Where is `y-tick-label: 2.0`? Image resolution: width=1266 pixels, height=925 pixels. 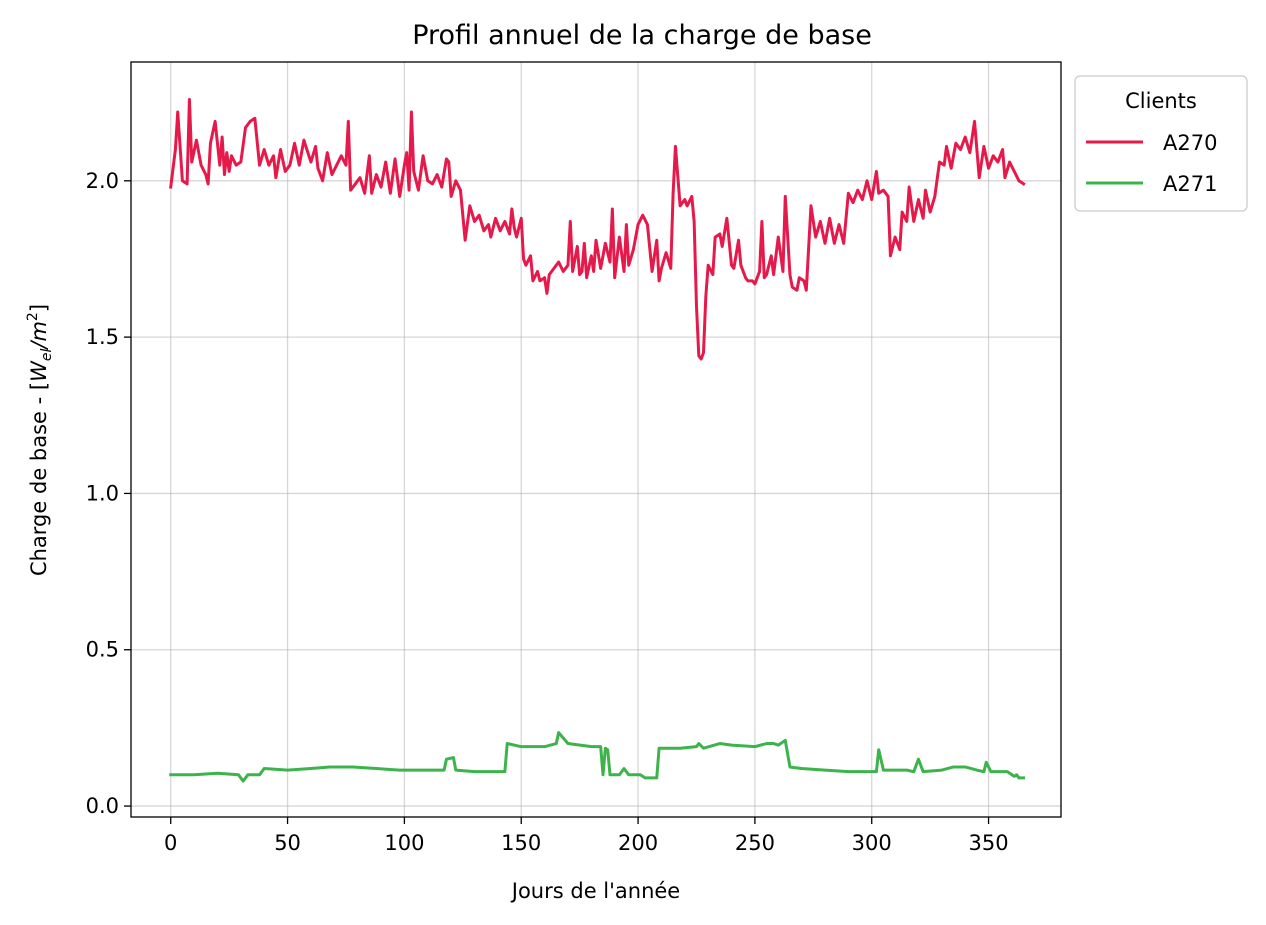 y-tick-label: 2.0 is located at coordinates (102, 181).